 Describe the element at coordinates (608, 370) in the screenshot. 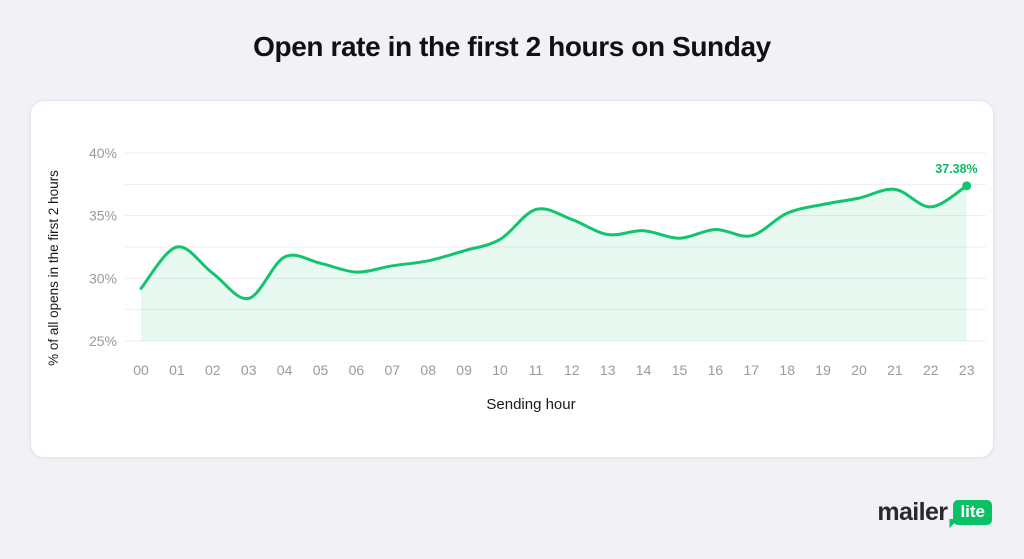

I see `x-tick-label-13: 13` at that location.